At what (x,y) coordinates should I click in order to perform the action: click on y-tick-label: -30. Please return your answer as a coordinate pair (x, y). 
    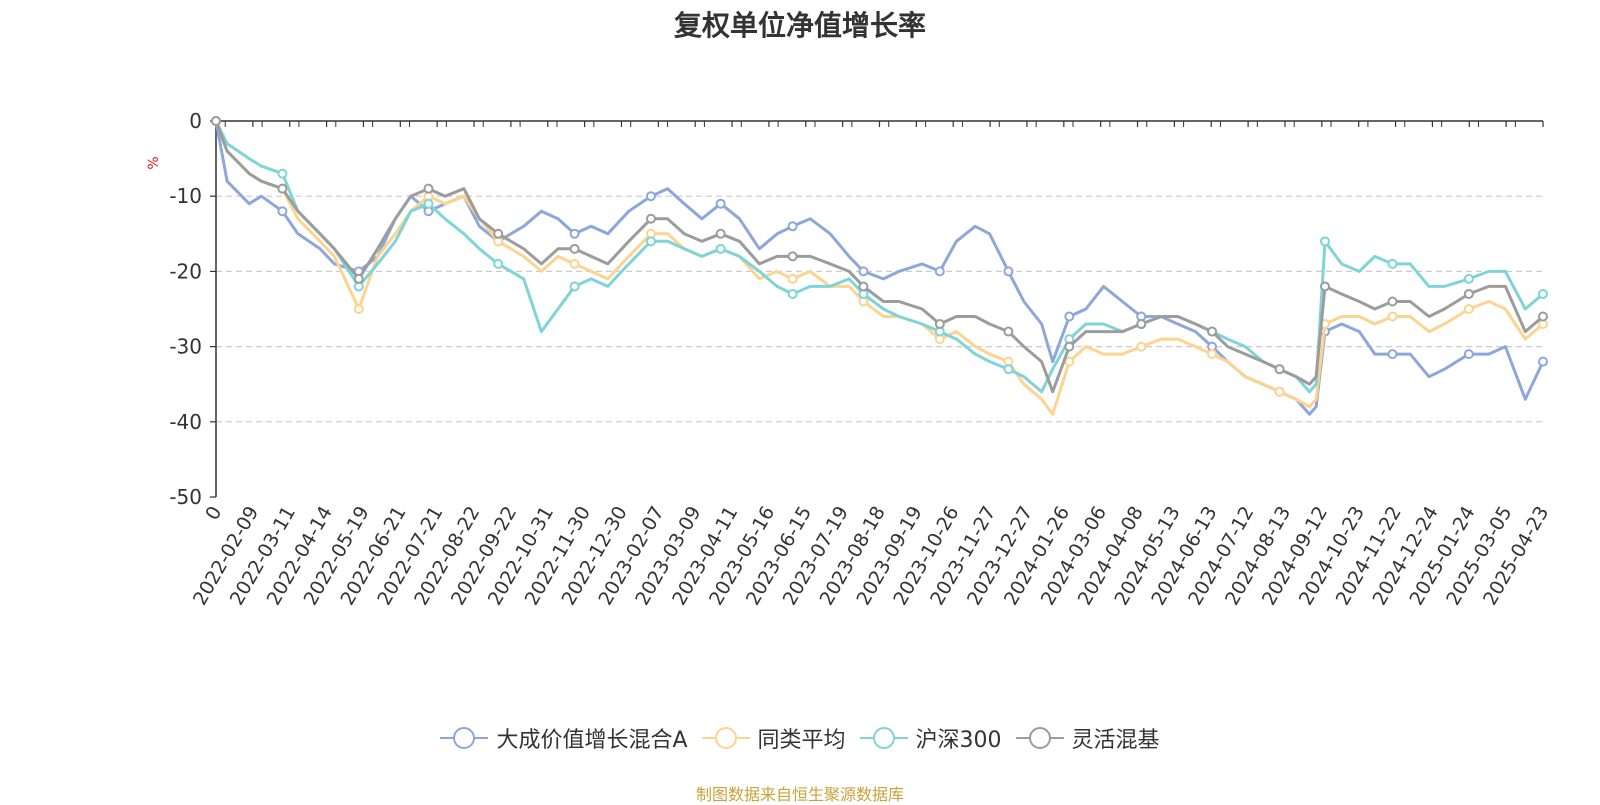
    Looking at the image, I should click on (185, 347).